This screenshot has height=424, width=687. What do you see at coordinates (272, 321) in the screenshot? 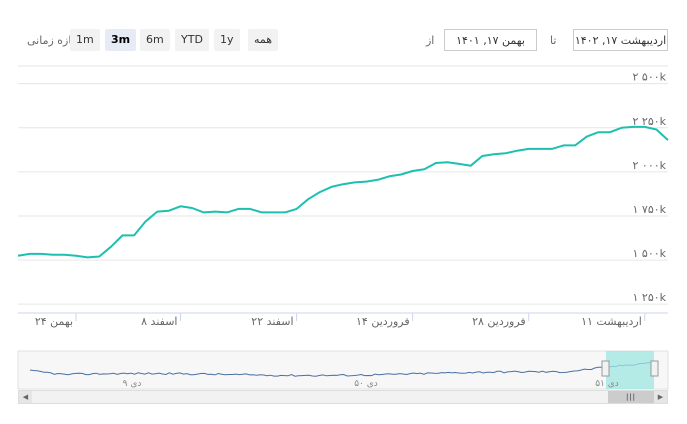
I see `x-tick-label: اسفند ۲۲` at bounding box center [272, 321].